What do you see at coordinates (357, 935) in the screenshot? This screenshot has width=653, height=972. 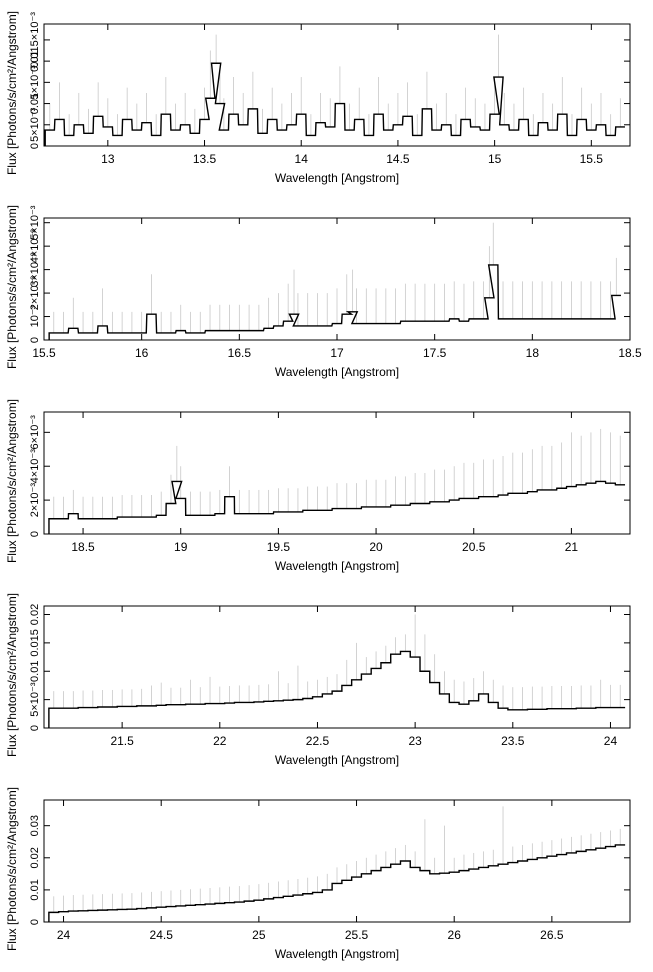 I see `x-tick-label: 25.5` at bounding box center [357, 935].